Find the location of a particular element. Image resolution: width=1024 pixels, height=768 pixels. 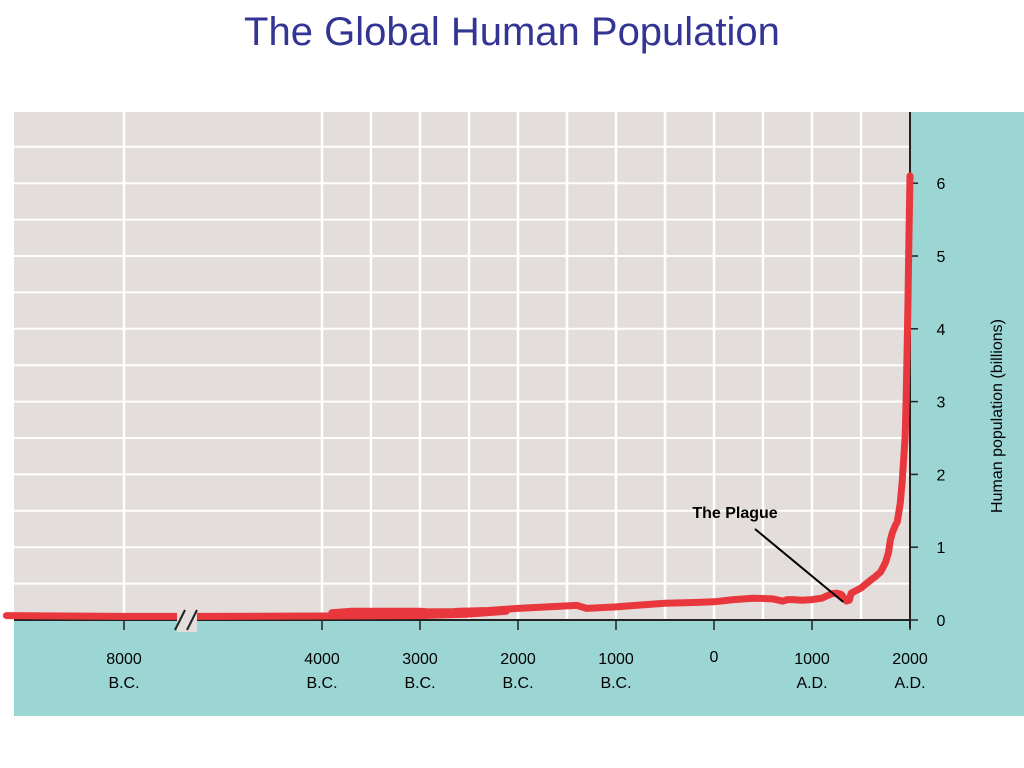

annotation-label: The Plague is located at coordinates (734, 513).